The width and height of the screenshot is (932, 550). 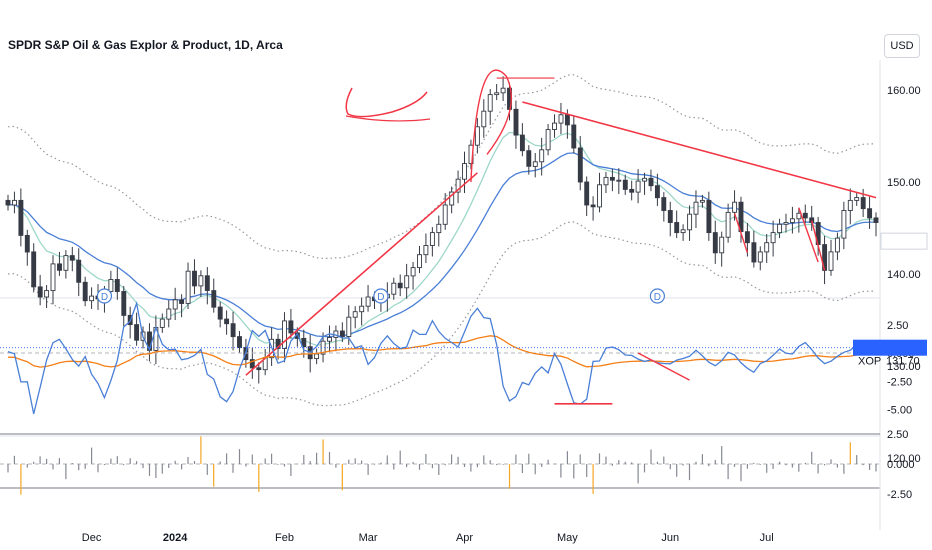 What do you see at coordinates (904, 183) in the screenshot?
I see `price-axis-tick-label: 150.00` at bounding box center [904, 183].